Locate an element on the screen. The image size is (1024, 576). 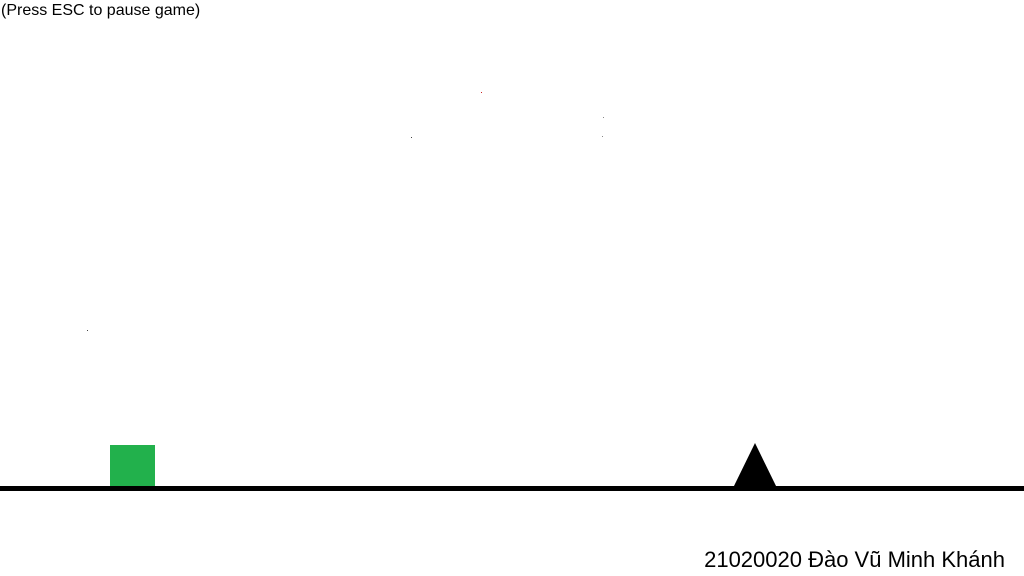
pause-hint: (Press ESC to pause game) is located at coordinates (101, 10).